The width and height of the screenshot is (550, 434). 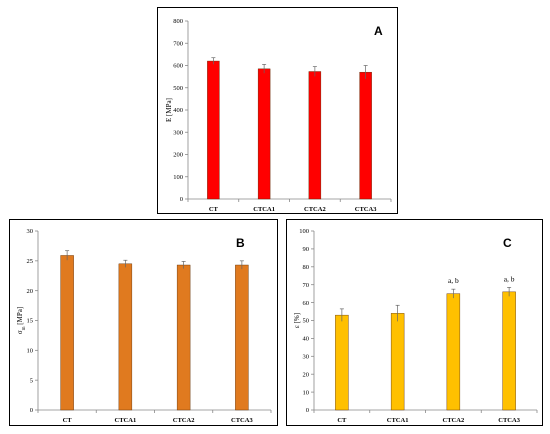 What do you see at coordinates (178, 155) in the screenshot?
I see `y-tick-label: 200` at bounding box center [178, 155].